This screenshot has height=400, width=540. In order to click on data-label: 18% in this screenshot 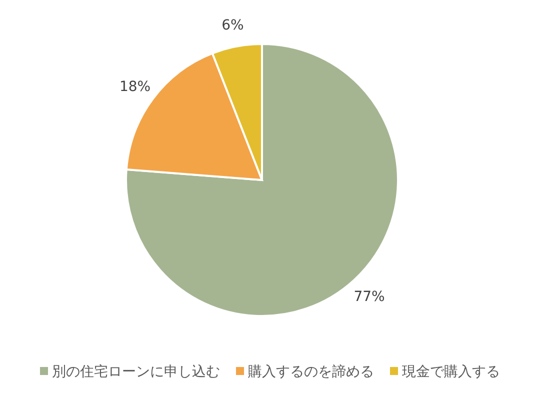, I will do `click(135, 86)`.